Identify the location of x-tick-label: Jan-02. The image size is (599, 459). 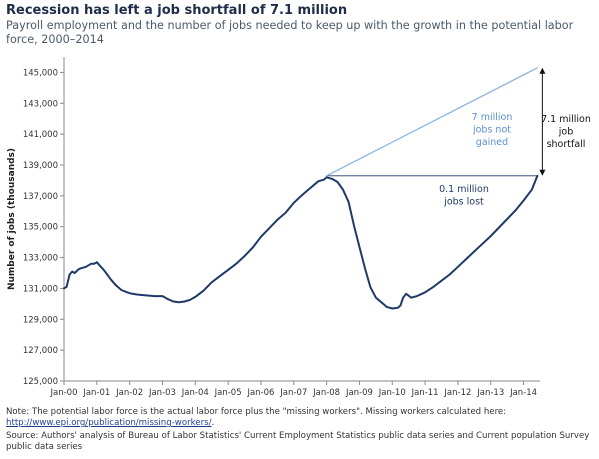
(129, 393).